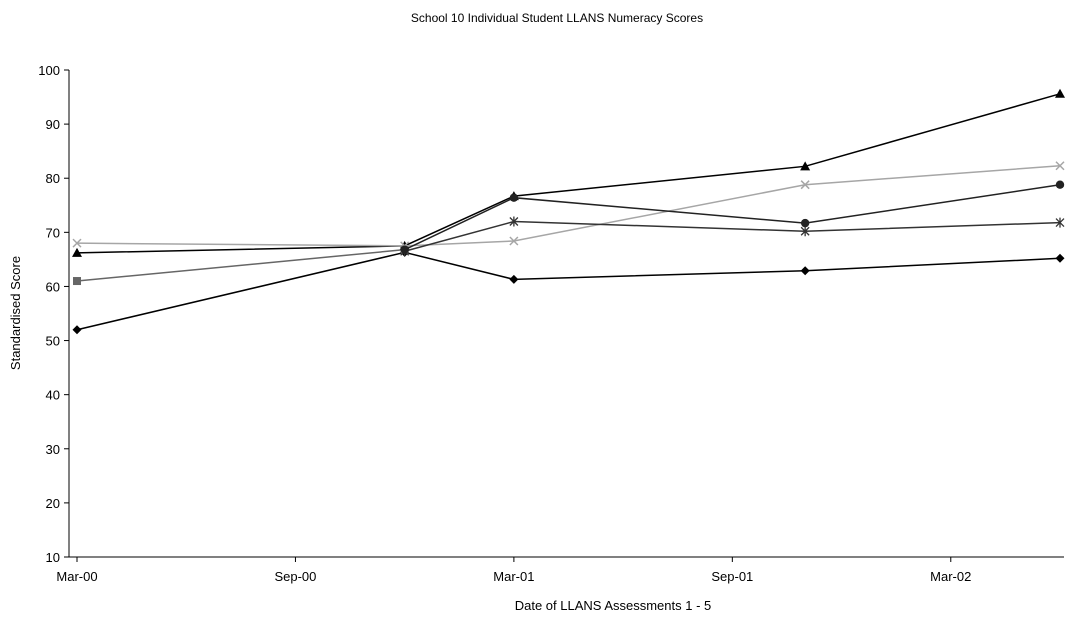 Image resolution: width=1069 pixels, height=618 pixels. What do you see at coordinates (53, 395) in the screenshot?
I see `y-tick-label: 40` at bounding box center [53, 395].